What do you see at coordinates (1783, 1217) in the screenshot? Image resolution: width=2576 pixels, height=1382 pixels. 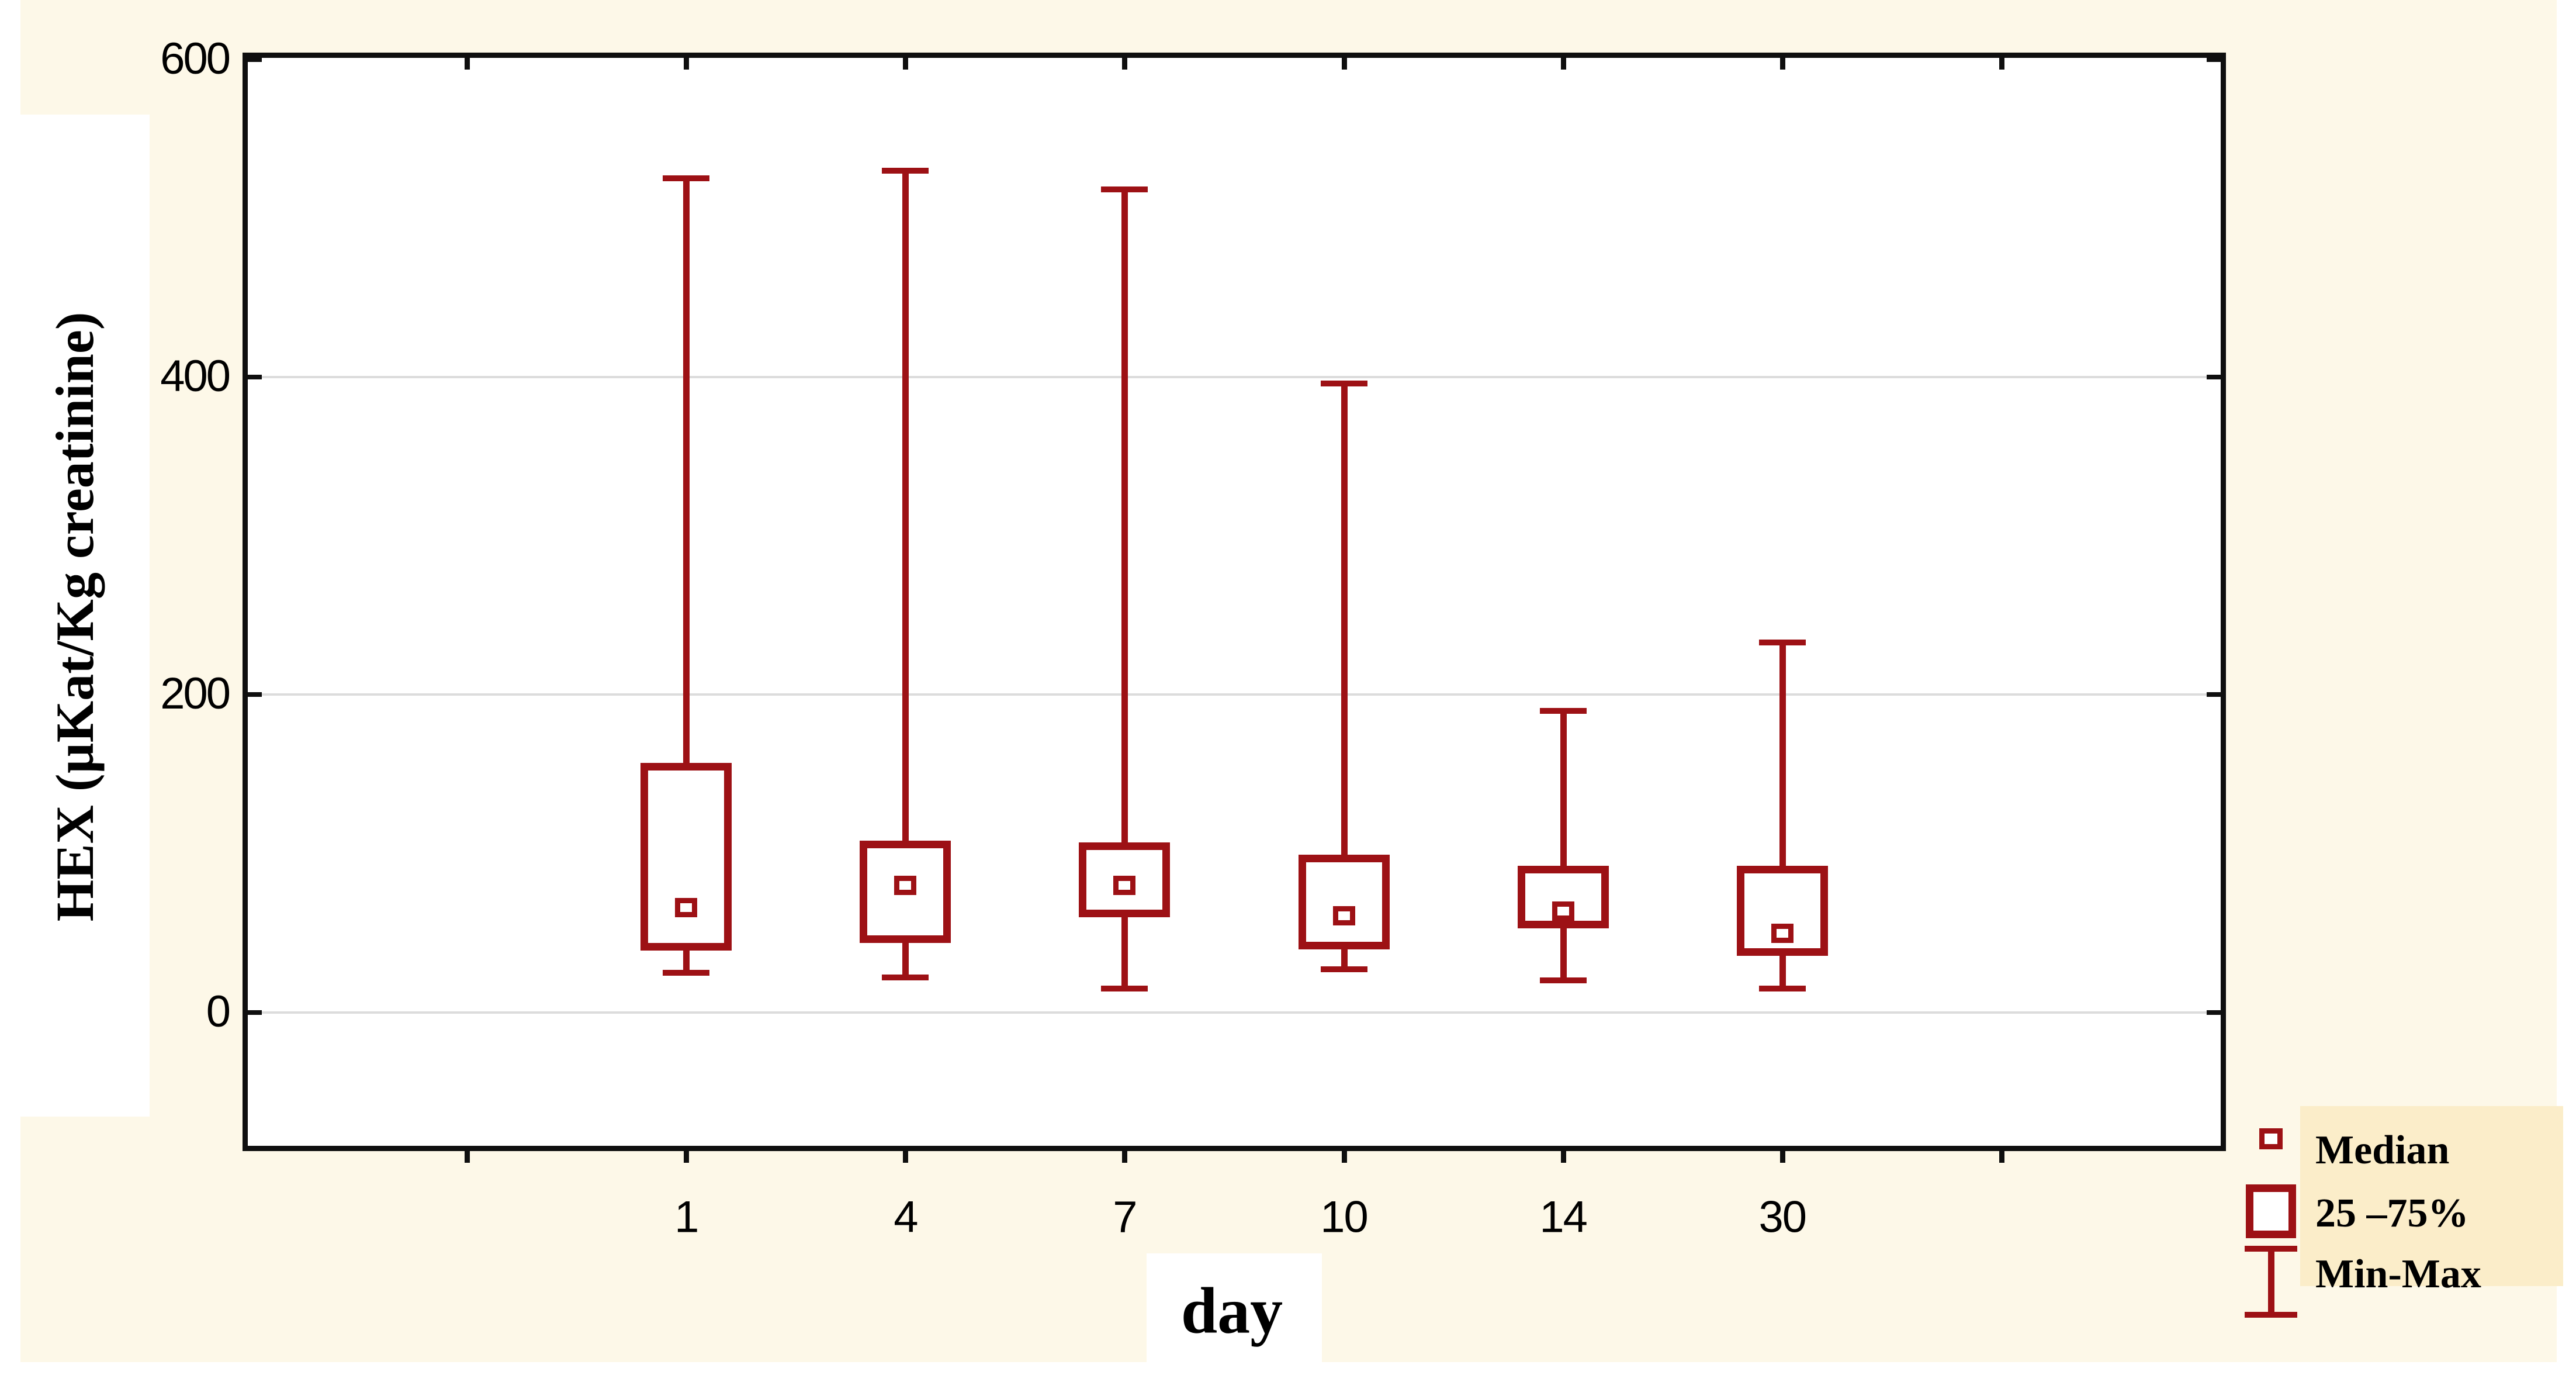 I see `x-tick-label: 30` at bounding box center [1783, 1217].